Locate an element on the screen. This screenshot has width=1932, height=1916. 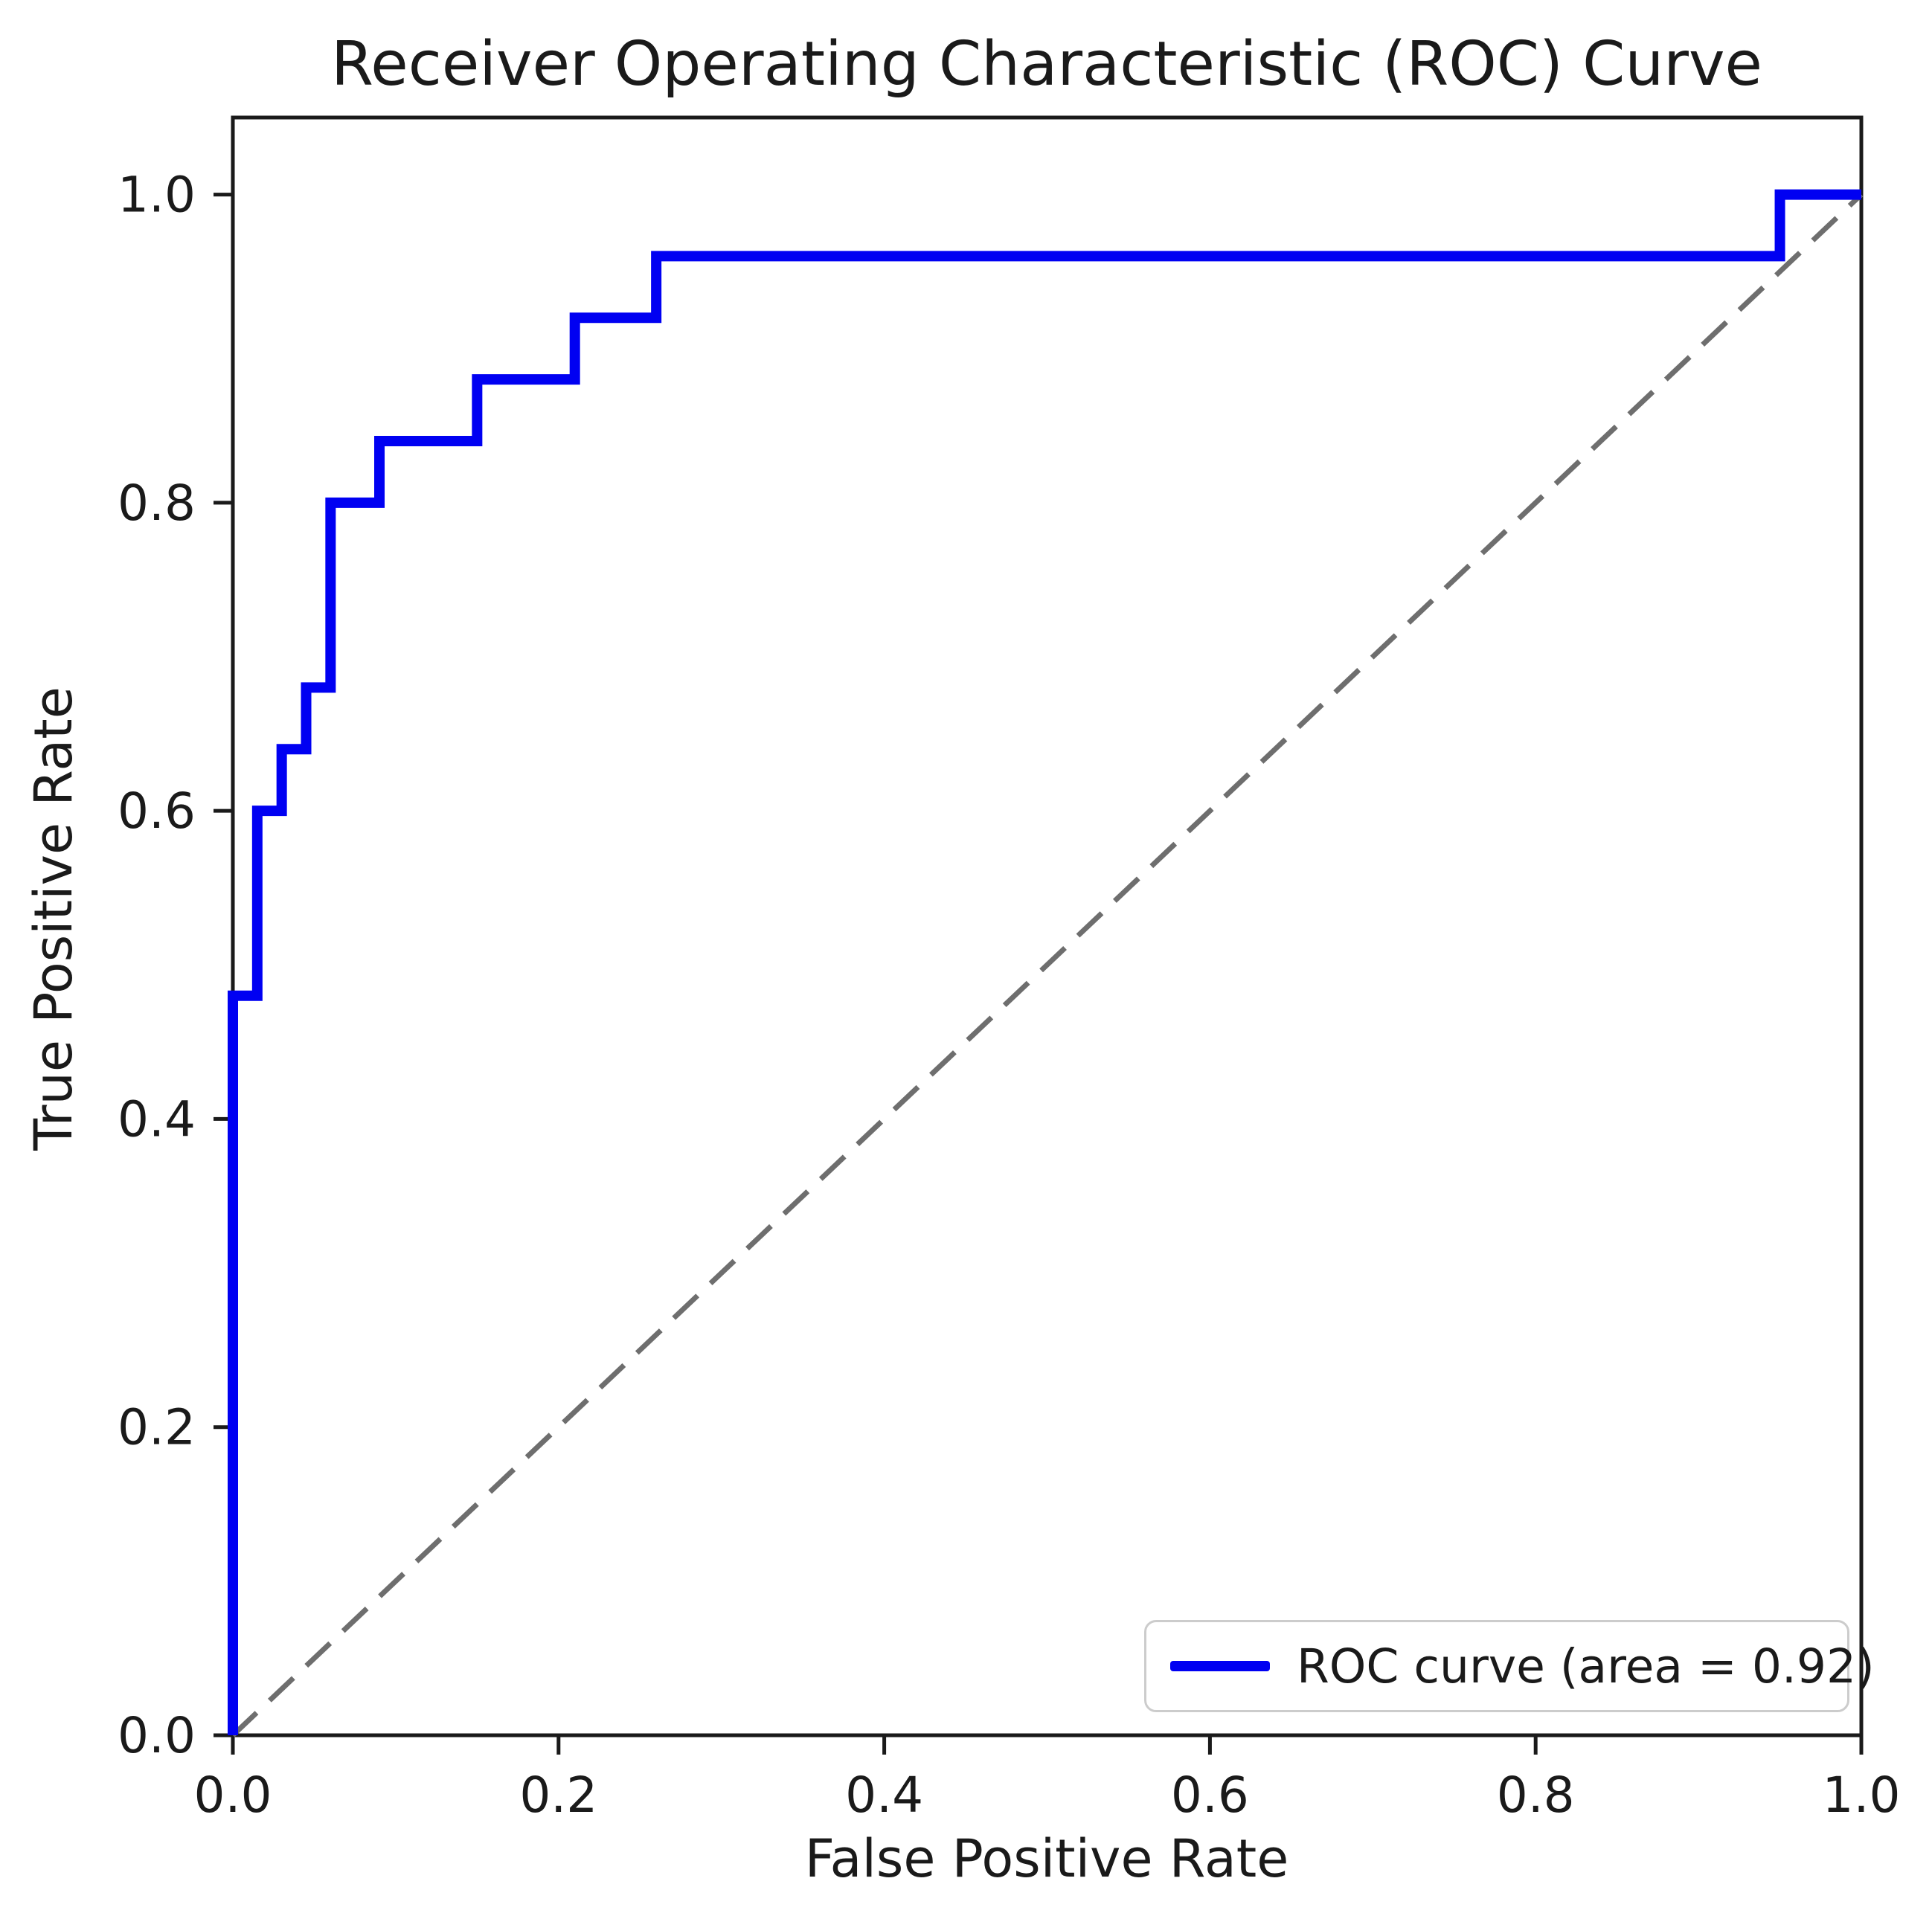
x-tick-label: 0.8 is located at coordinates (1536, 1795).